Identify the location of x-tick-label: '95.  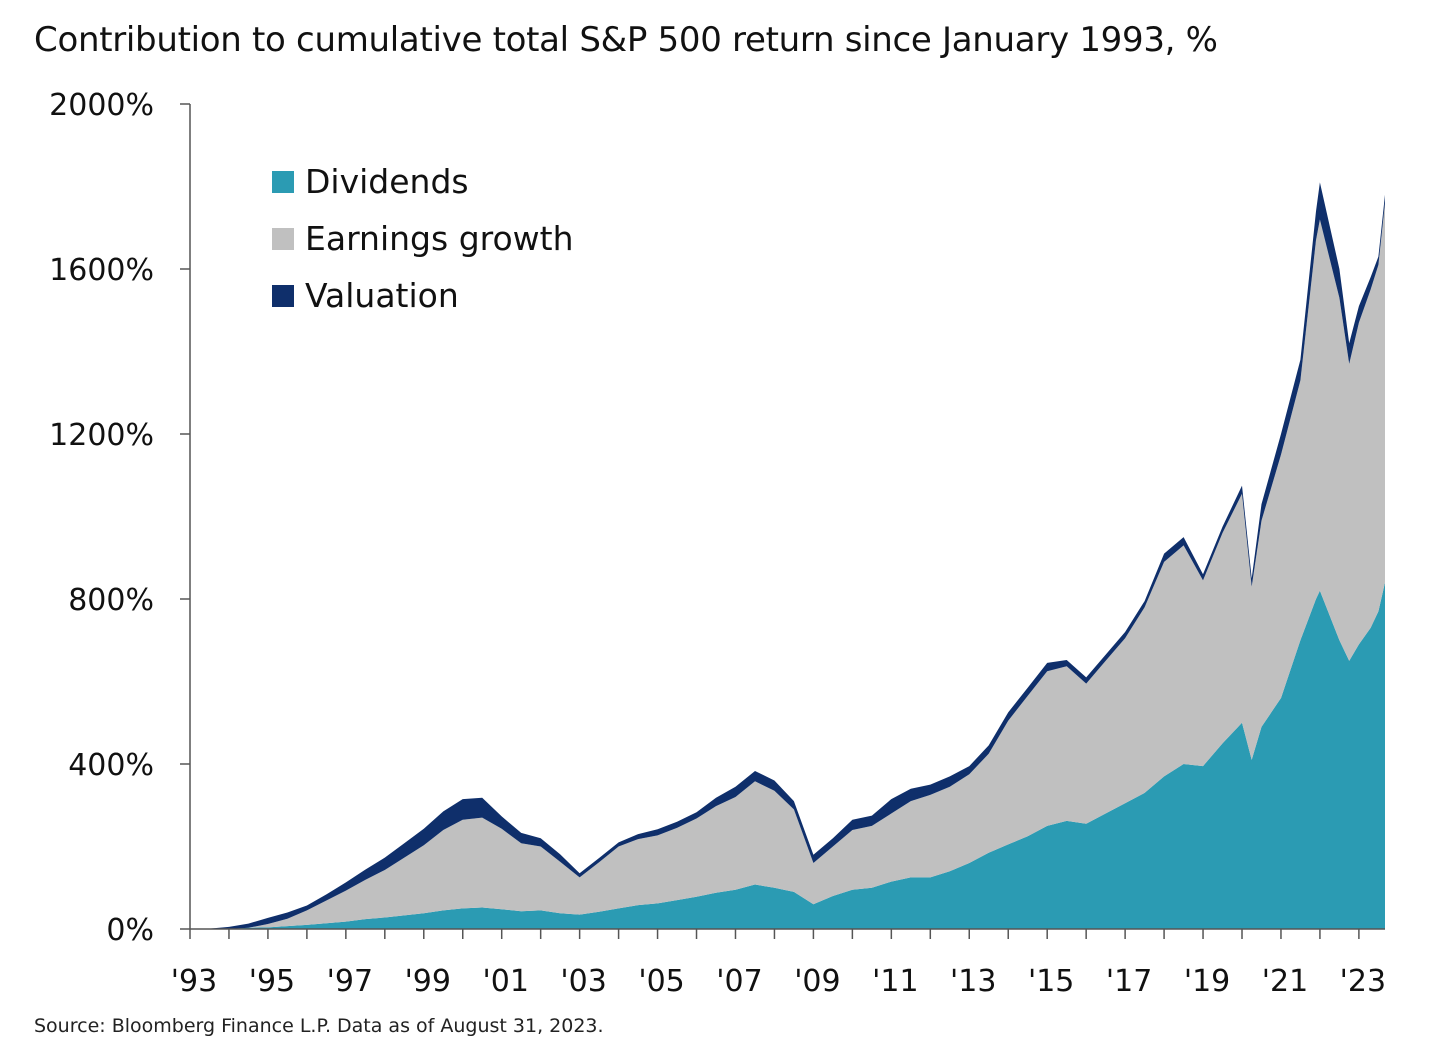
(272, 981).